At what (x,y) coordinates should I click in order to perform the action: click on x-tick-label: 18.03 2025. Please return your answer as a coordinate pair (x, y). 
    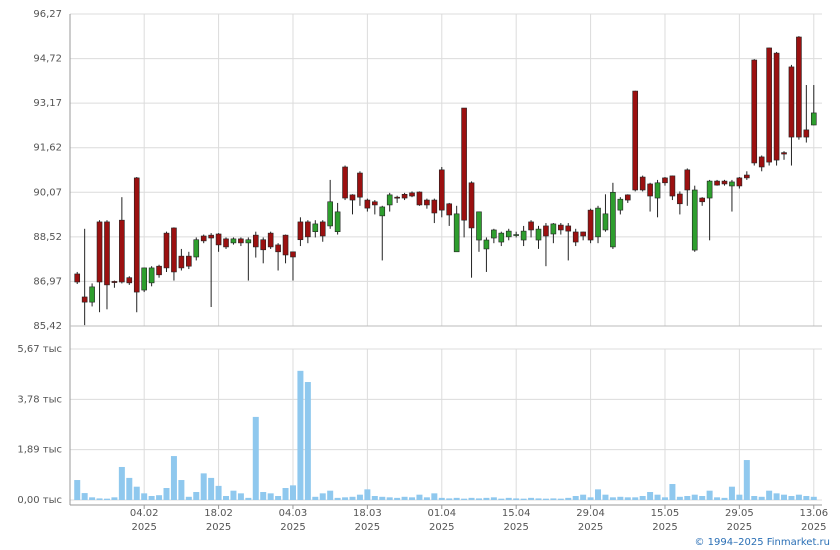
    Looking at the image, I should click on (367, 520).